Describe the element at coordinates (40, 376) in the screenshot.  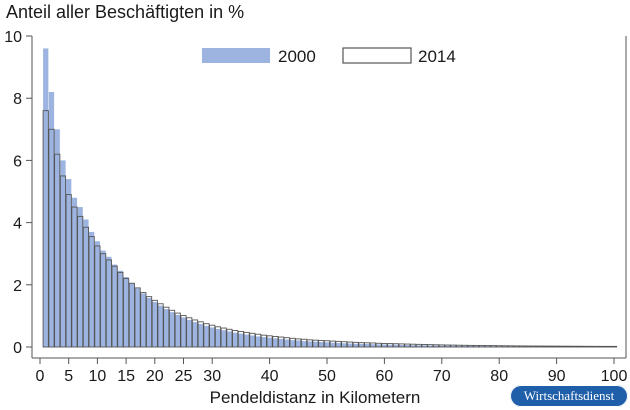
I see `x-tick-label: 0` at that location.